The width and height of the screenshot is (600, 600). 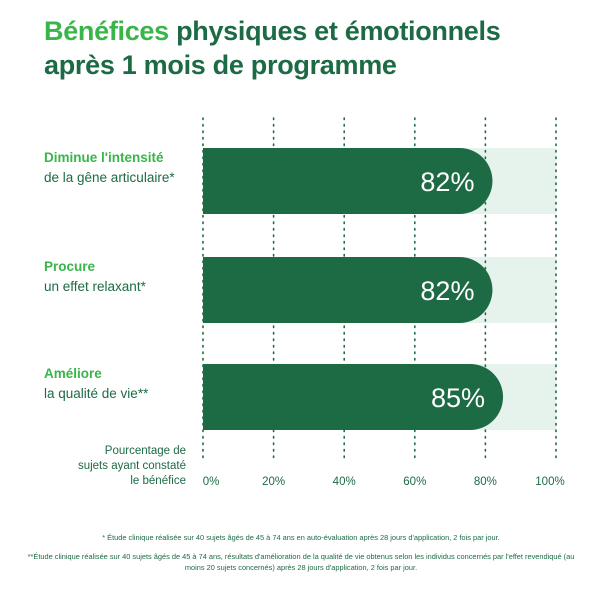 I want to click on category-label-2-0: Améliore, so click(x=73, y=373).